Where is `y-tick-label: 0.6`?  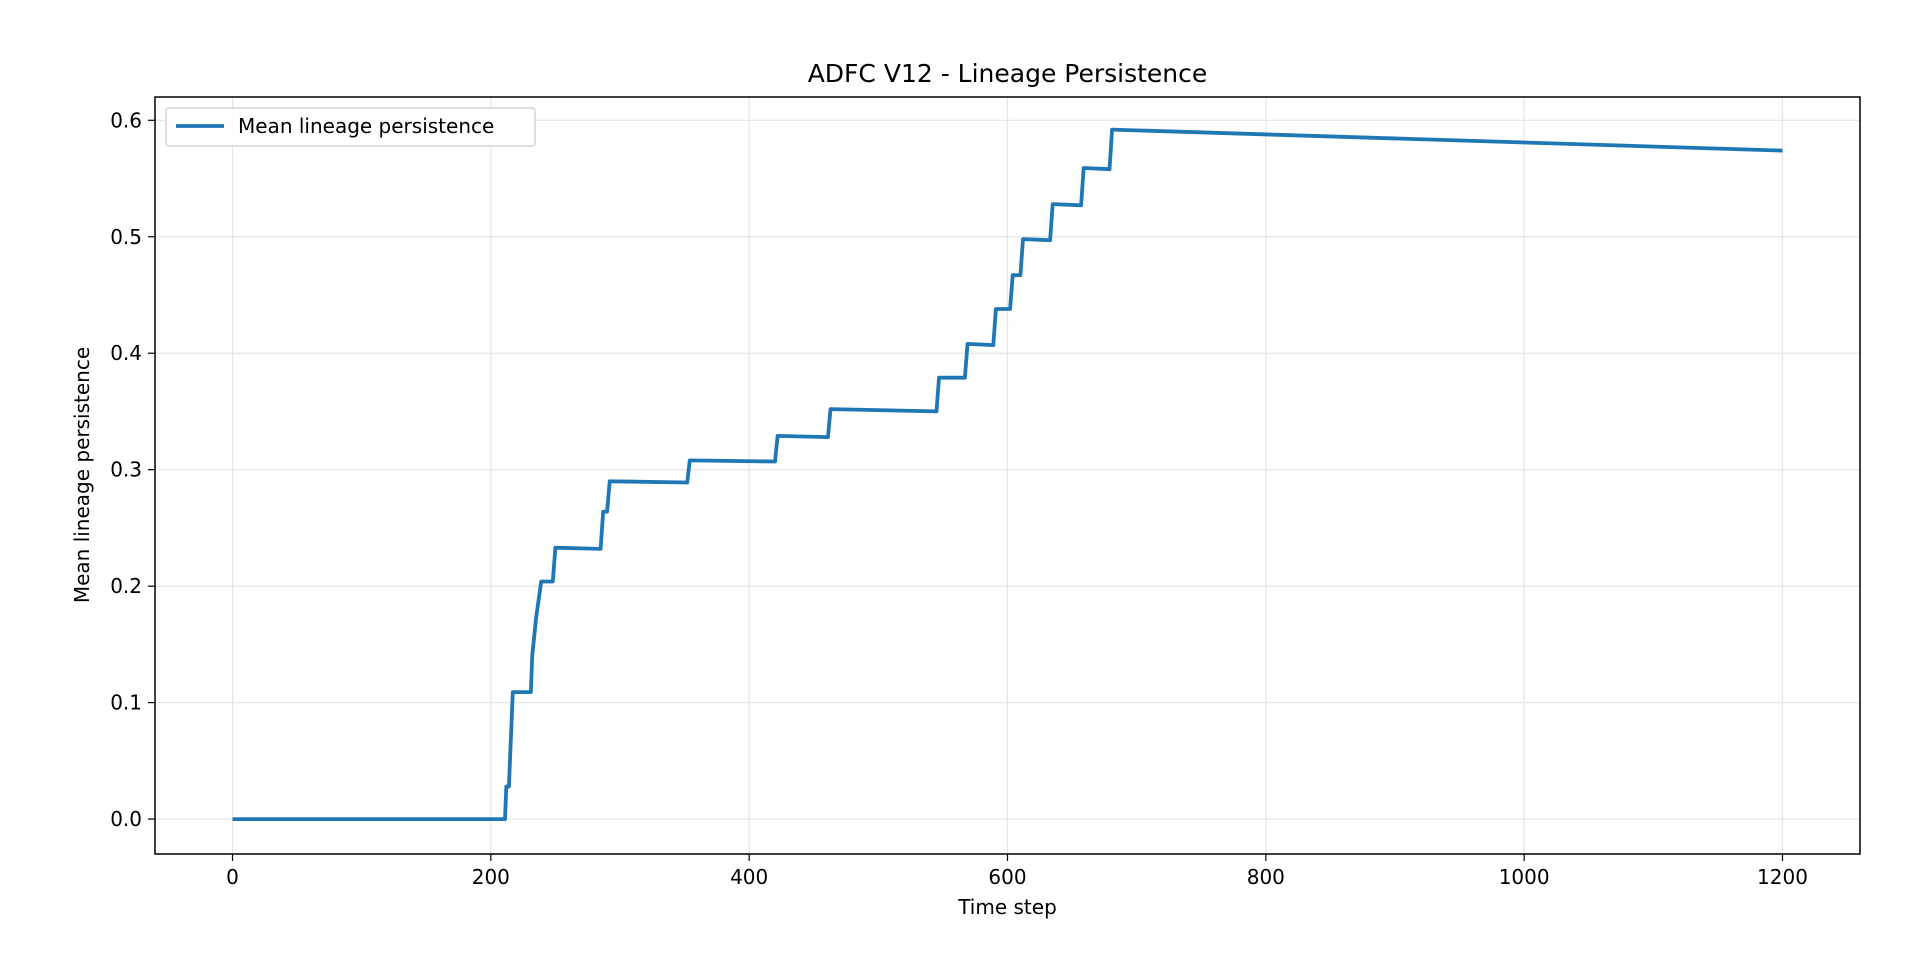 y-tick-label: 0.6 is located at coordinates (126, 120).